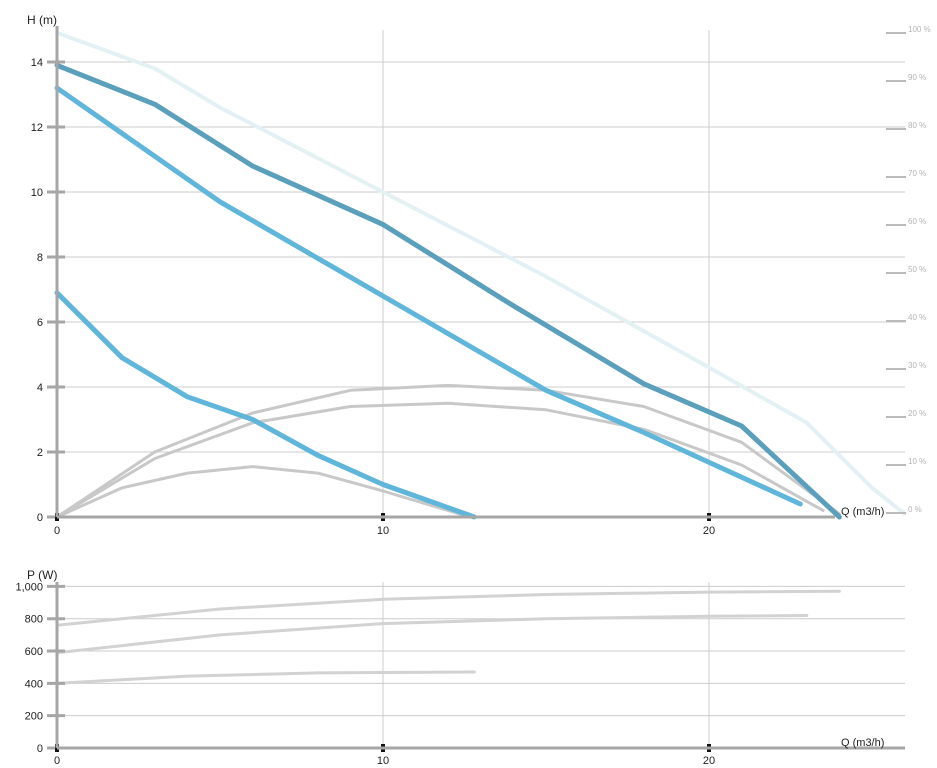  What do you see at coordinates (29, 587) in the screenshot?
I see `power-y-tick-label: 1,000` at bounding box center [29, 587].